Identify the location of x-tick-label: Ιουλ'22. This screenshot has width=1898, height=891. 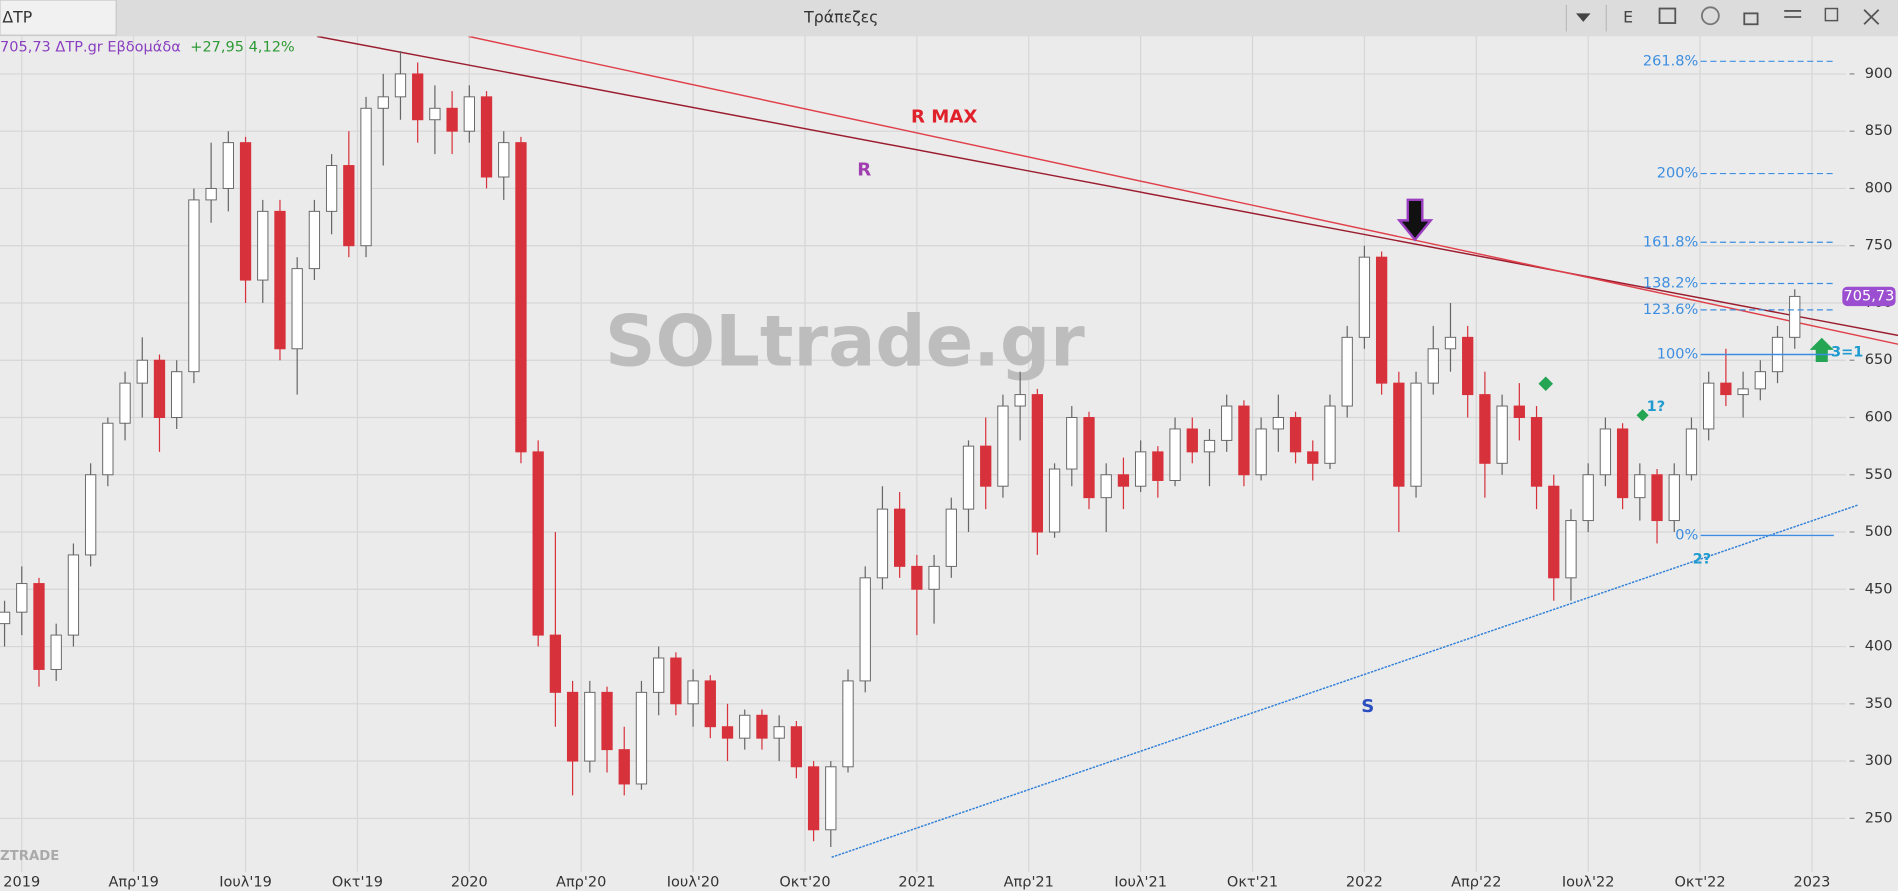
(1588, 882).